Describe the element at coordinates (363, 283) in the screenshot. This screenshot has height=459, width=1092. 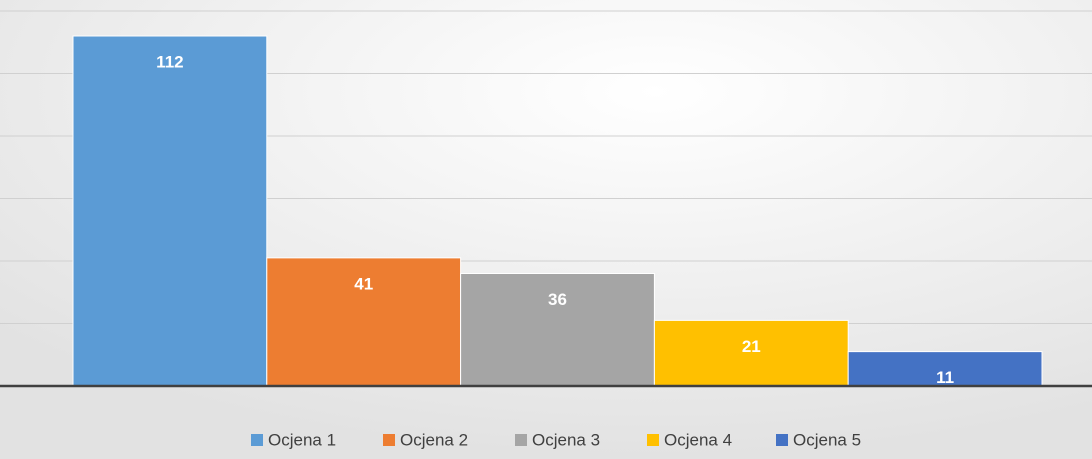
I see `value-label: 41` at that location.